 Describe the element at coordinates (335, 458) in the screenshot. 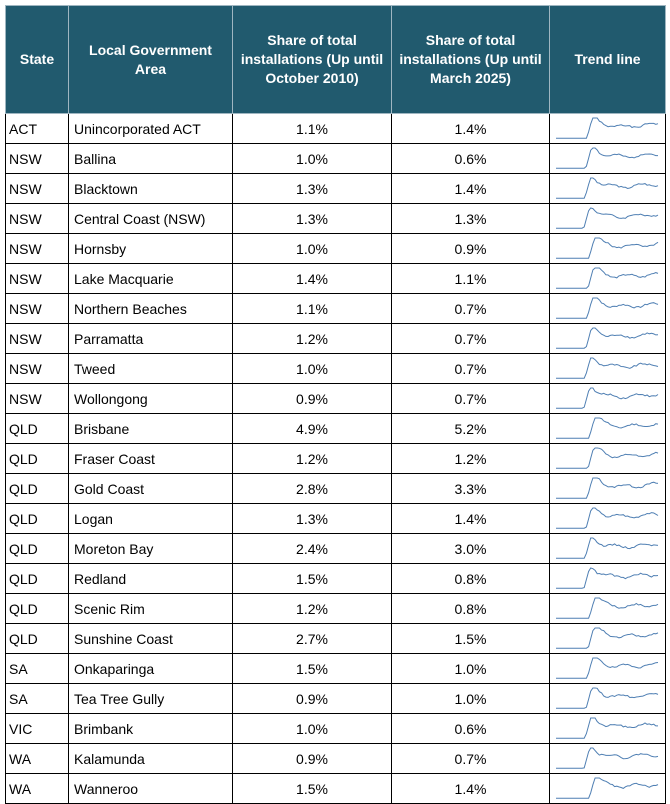

I see `table-row: QLD Fraser Coast 1.2% 1.2%` at that location.